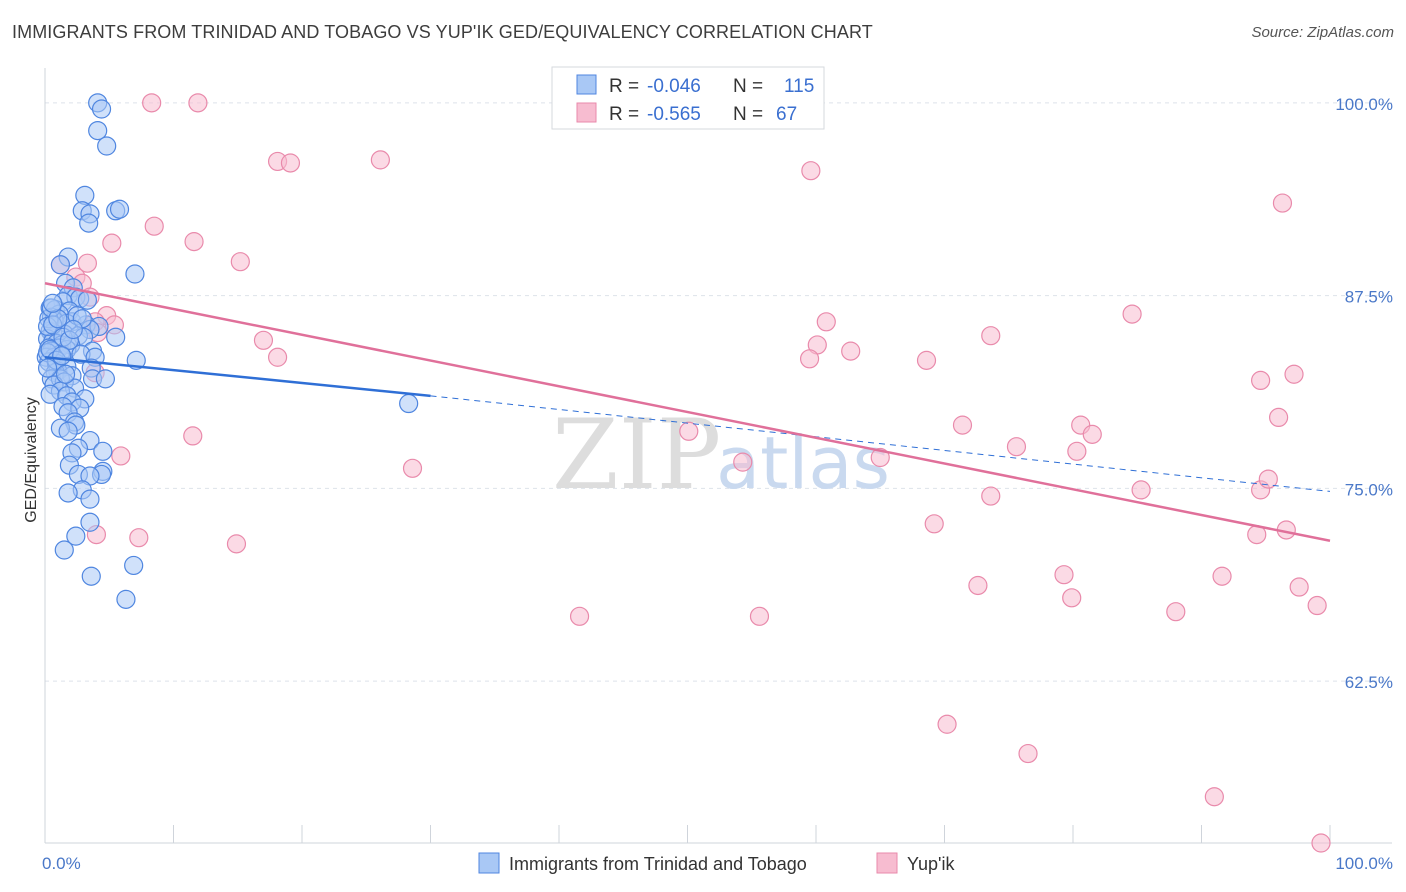 The height and width of the screenshot is (892, 1406). Describe the element at coordinates (636, 455) in the screenshot. I see `watermark-zip: ZIP` at that location.